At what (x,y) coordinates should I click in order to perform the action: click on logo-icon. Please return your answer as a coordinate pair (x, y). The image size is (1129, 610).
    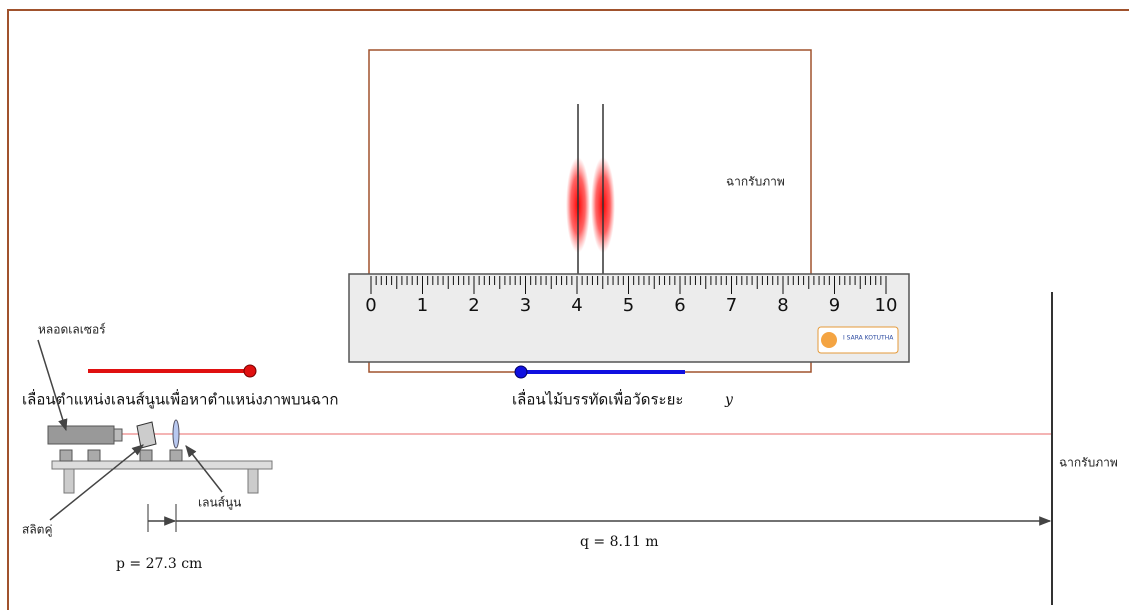
    Looking at the image, I should click on (829, 340).